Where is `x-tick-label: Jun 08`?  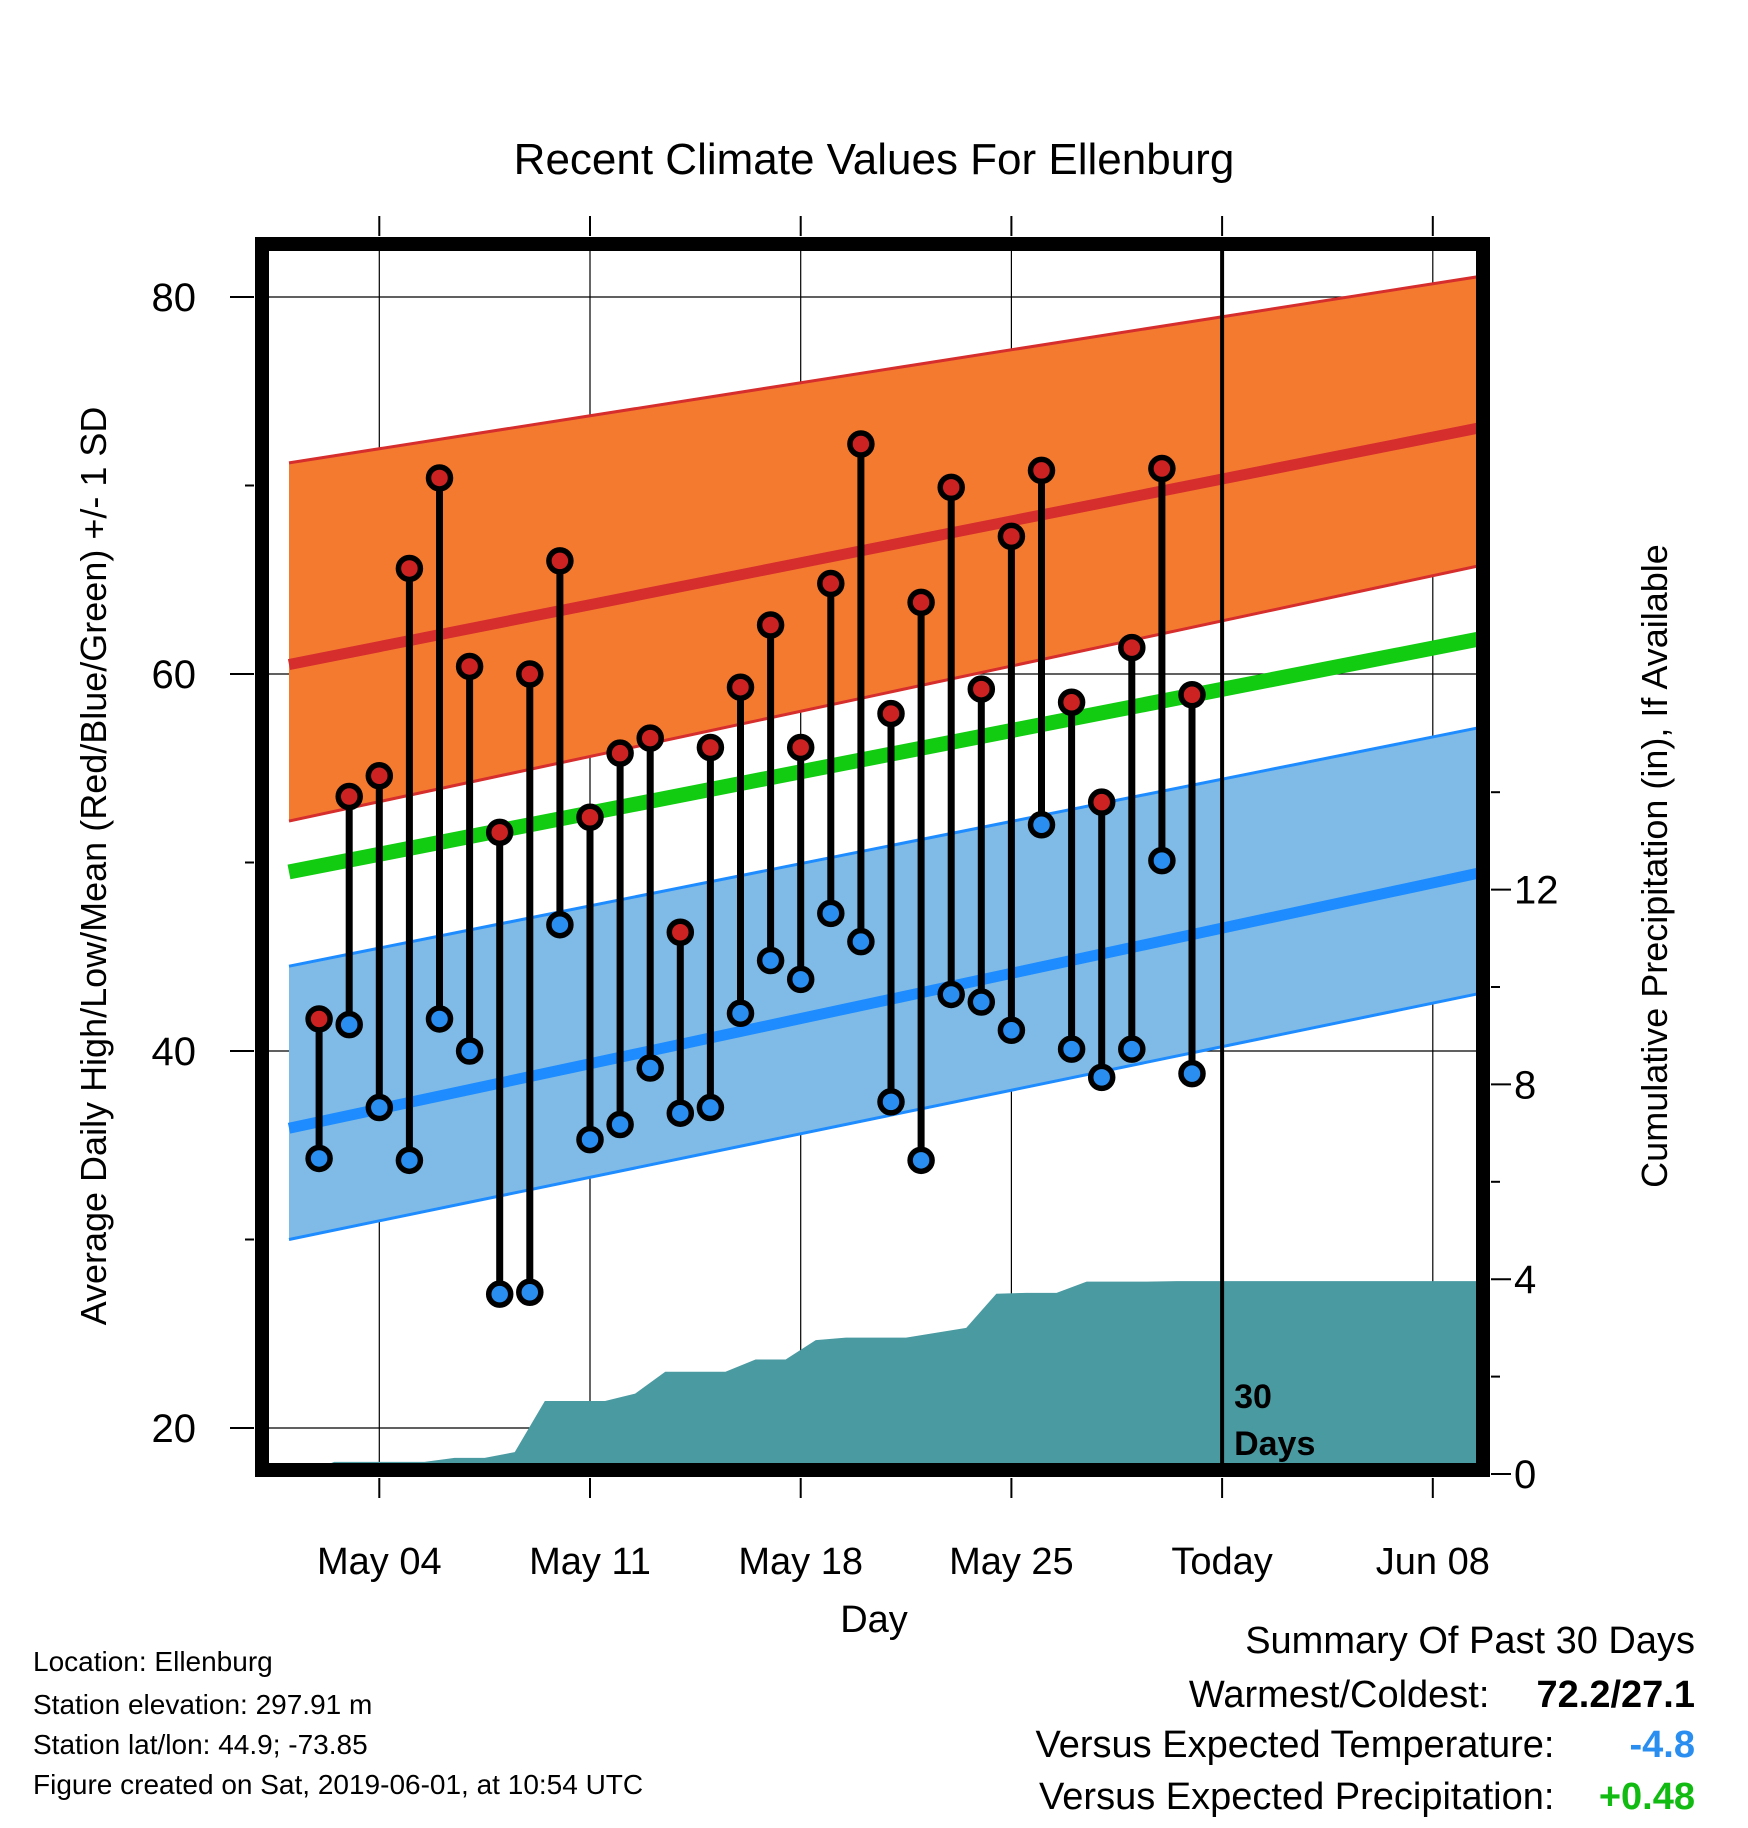
x-tick-label: Jun 08 is located at coordinates (1433, 1562).